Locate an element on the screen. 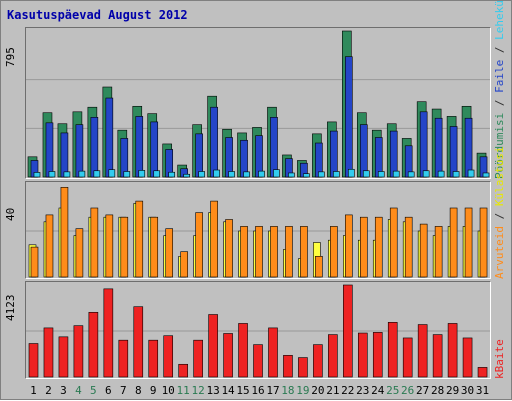  x-tick-label: 21 is located at coordinates (332, 390).